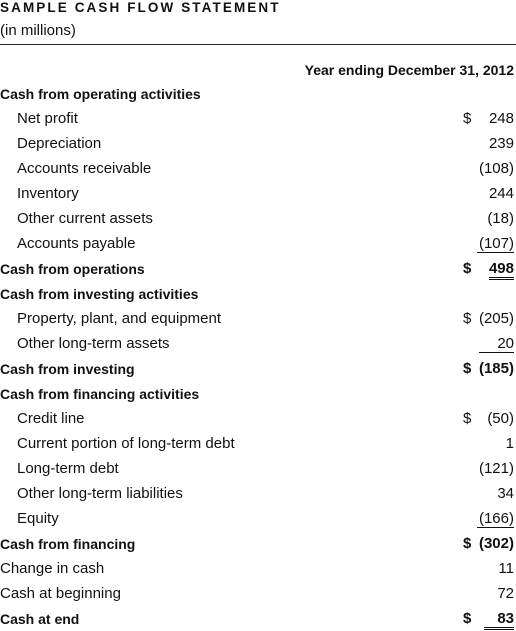 The image size is (516, 631). I want to click on table-row: Credit line $ (50), so click(258, 418).